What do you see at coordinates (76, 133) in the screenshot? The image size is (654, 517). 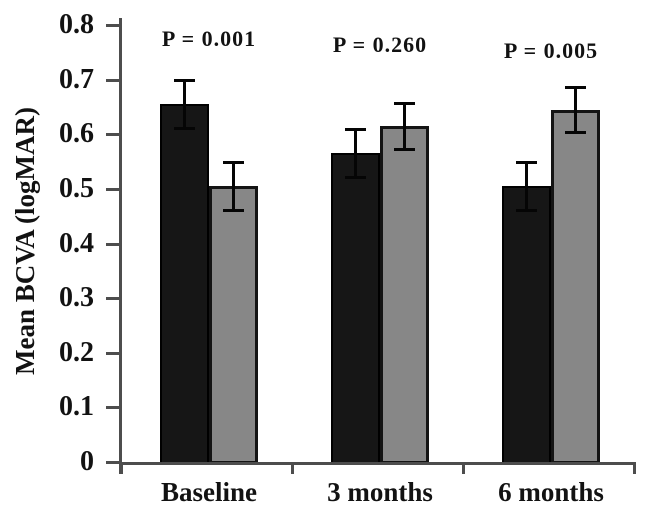 I see `y-tick-label: 0.6` at bounding box center [76, 133].